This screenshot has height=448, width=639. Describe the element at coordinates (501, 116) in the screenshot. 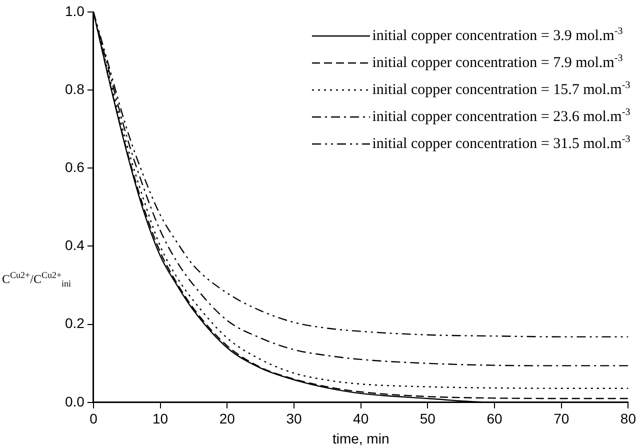

I see `legend-label: initial copper concentration = 23.6 mol.m$^{-3}$` at that location.